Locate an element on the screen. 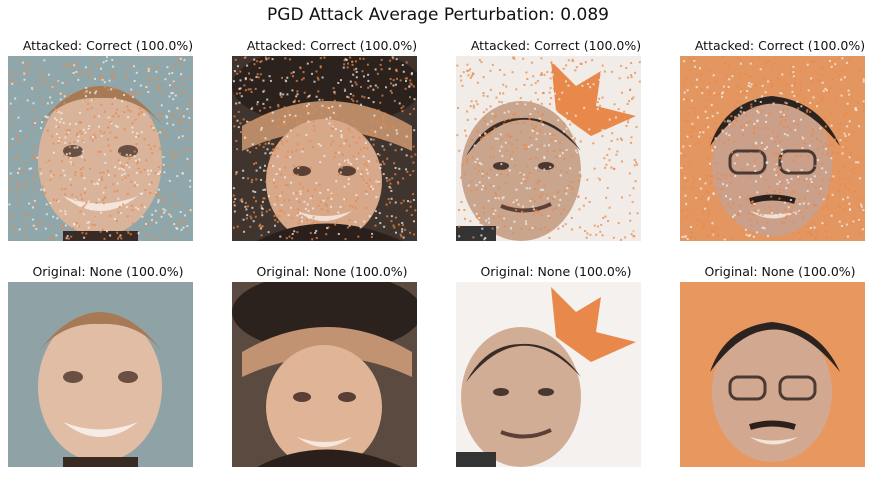 Image resolution: width=876 pixels, height=481 pixels. figure-title: PGD Attack Average Perturbation: 0.089 is located at coordinates (438, 15).